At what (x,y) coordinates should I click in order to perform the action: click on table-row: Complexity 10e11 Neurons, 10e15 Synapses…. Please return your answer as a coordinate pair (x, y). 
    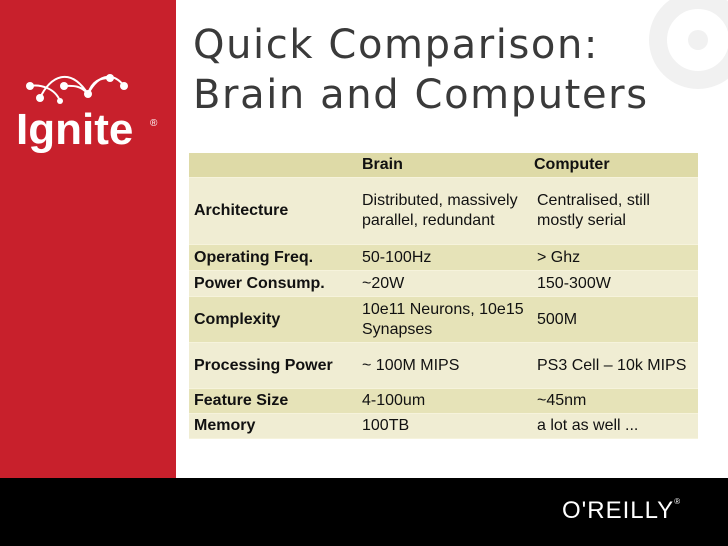
    Looking at the image, I should click on (443, 320).